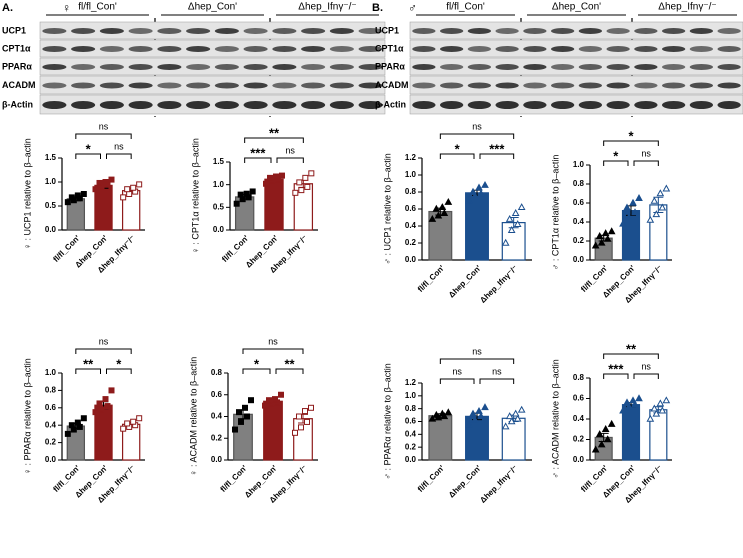 This screenshot has height=558, width=743. What do you see at coordinates (389, 48) in the screenshot?
I see `protein-label: CPT1α` at bounding box center [389, 48].